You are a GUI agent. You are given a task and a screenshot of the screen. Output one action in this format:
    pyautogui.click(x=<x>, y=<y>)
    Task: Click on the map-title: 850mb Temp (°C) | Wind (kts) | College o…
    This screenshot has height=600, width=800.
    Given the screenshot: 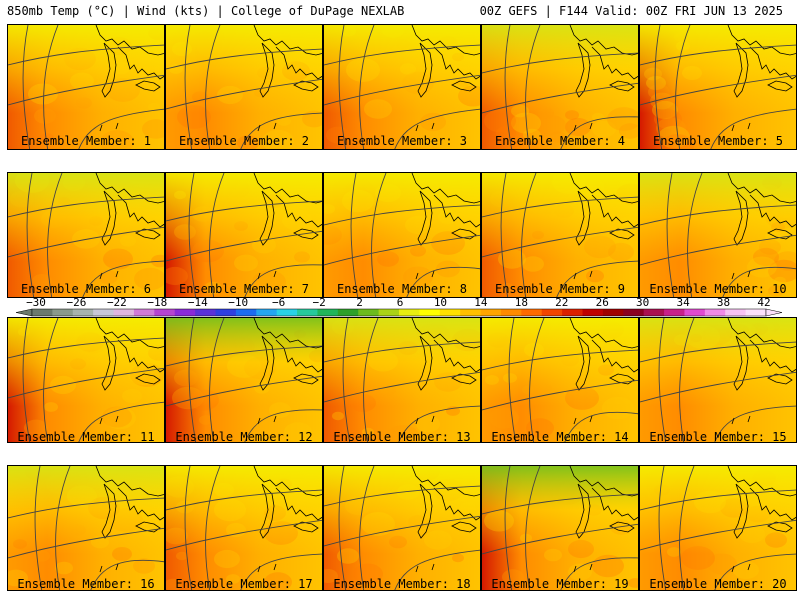 What is the action you would take?
    pyautogui.click(x=206, y=11)
    